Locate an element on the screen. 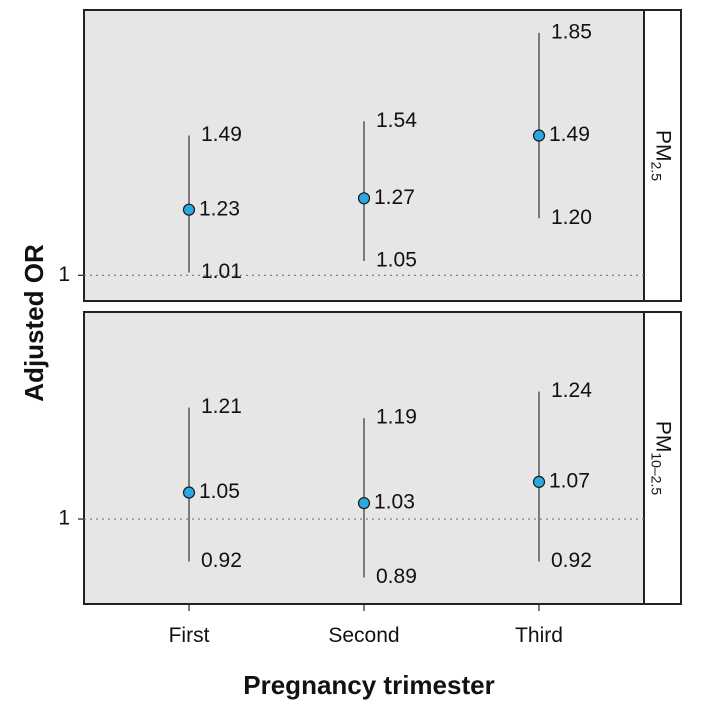 The width and height of the screenshot is (702, 714). facet-strip-label: PM2.5 is located at coordinates (662, 155).